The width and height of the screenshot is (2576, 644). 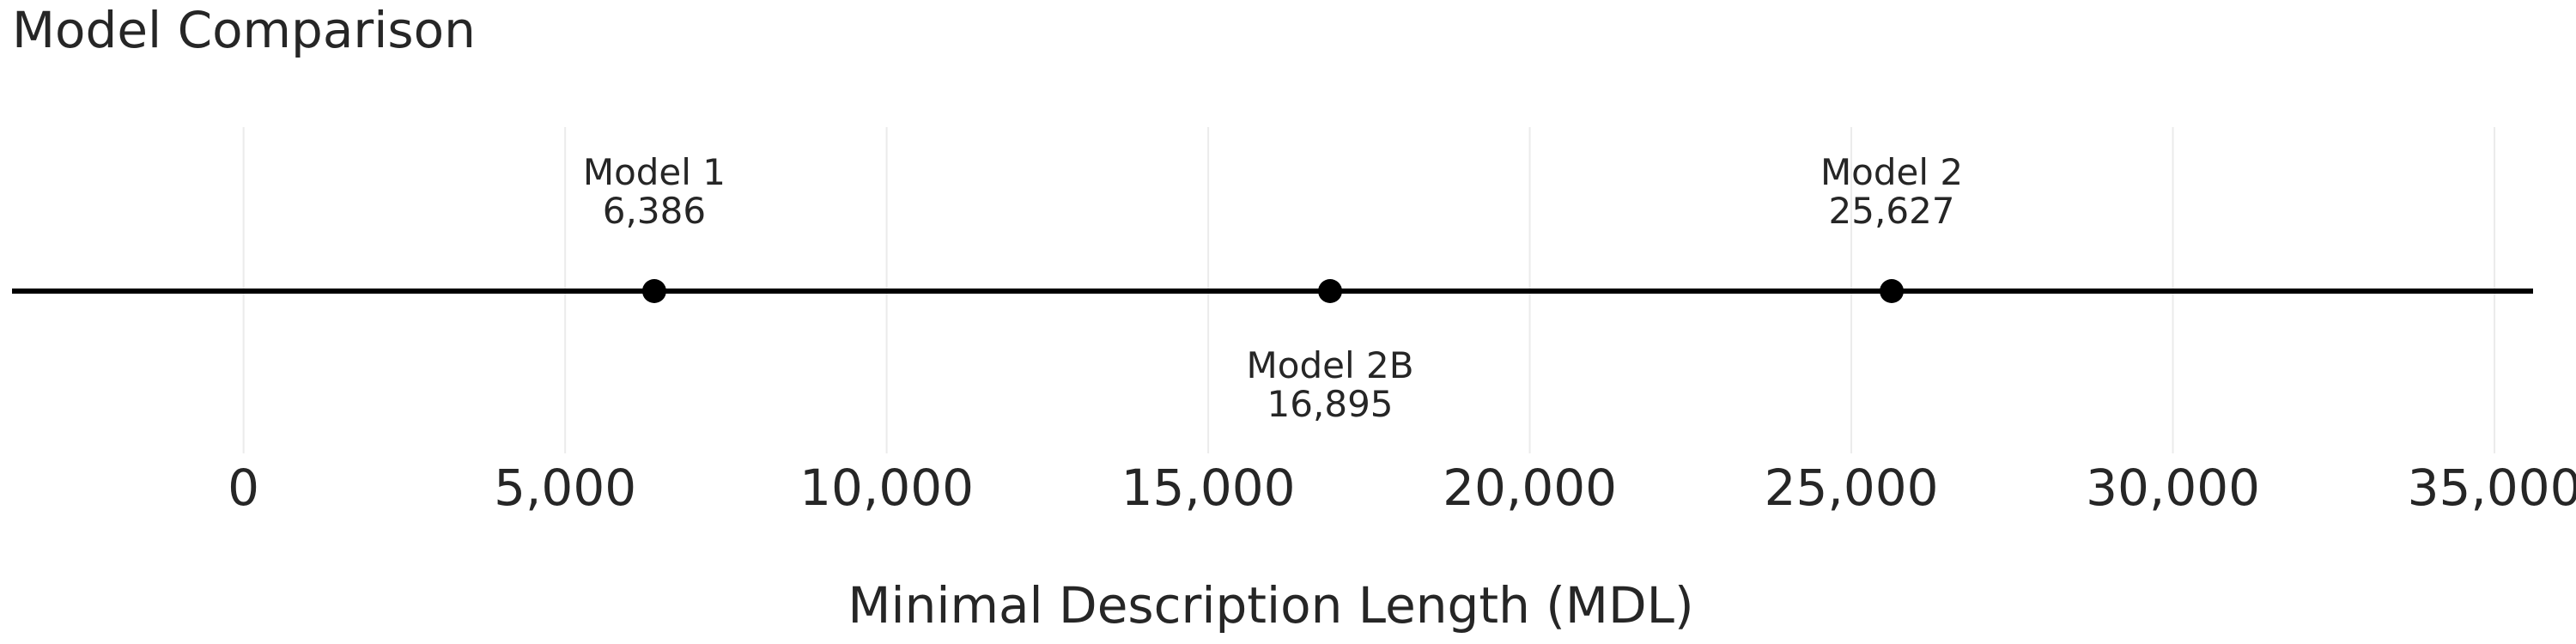 I want to click on point-value-label: 25,627, so click(x=1892, y=211).